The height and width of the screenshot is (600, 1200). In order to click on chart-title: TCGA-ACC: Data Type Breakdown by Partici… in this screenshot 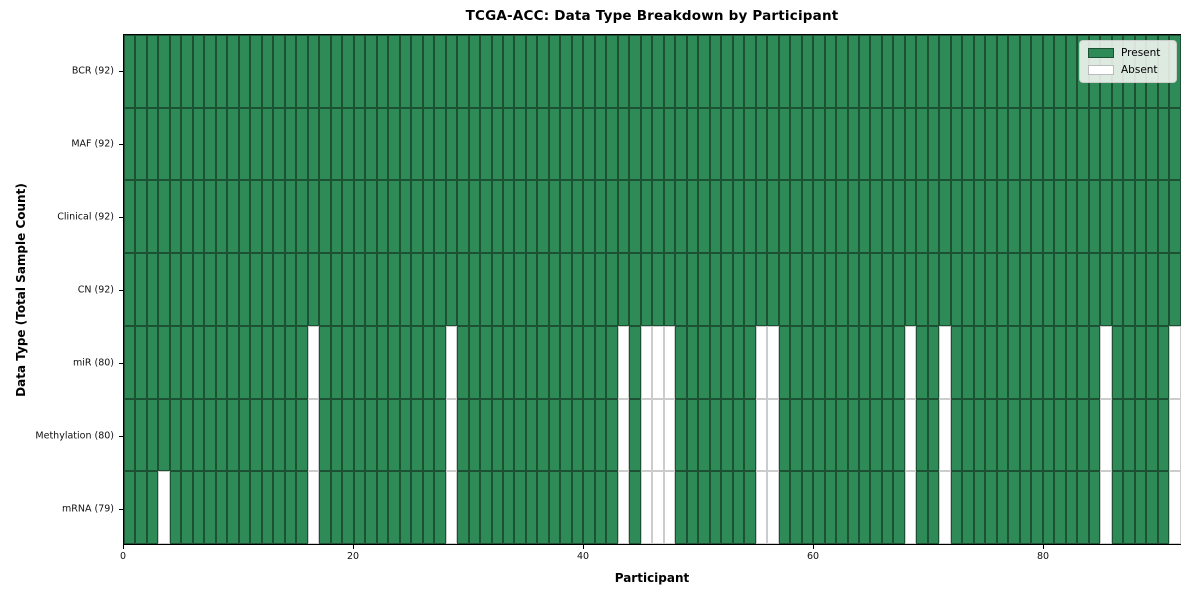, I will do `click(652, 16)`.